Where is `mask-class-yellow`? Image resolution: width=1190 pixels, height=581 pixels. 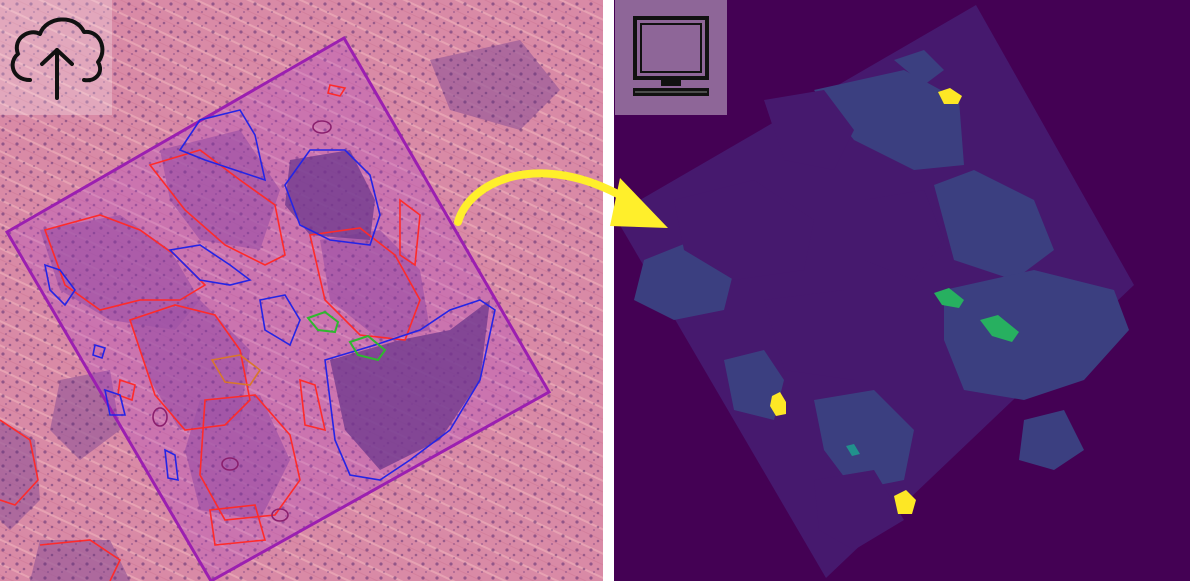 mask-class-yellow is located at coordinates (866, 301).